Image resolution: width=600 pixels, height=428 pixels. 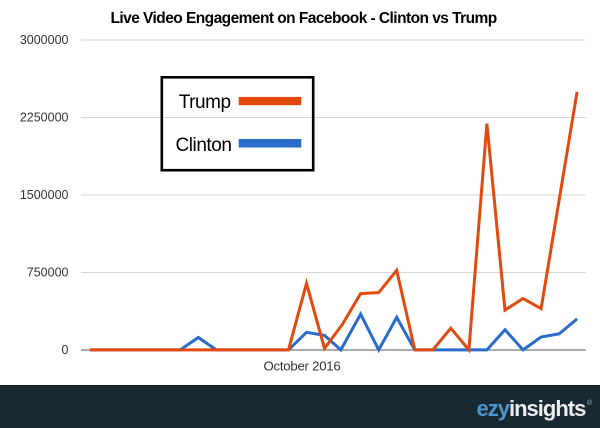 What do you see at coordinates (48, 272) in the screenshot?
I see `svg-text: 750000` at bounding box center [48, 272].